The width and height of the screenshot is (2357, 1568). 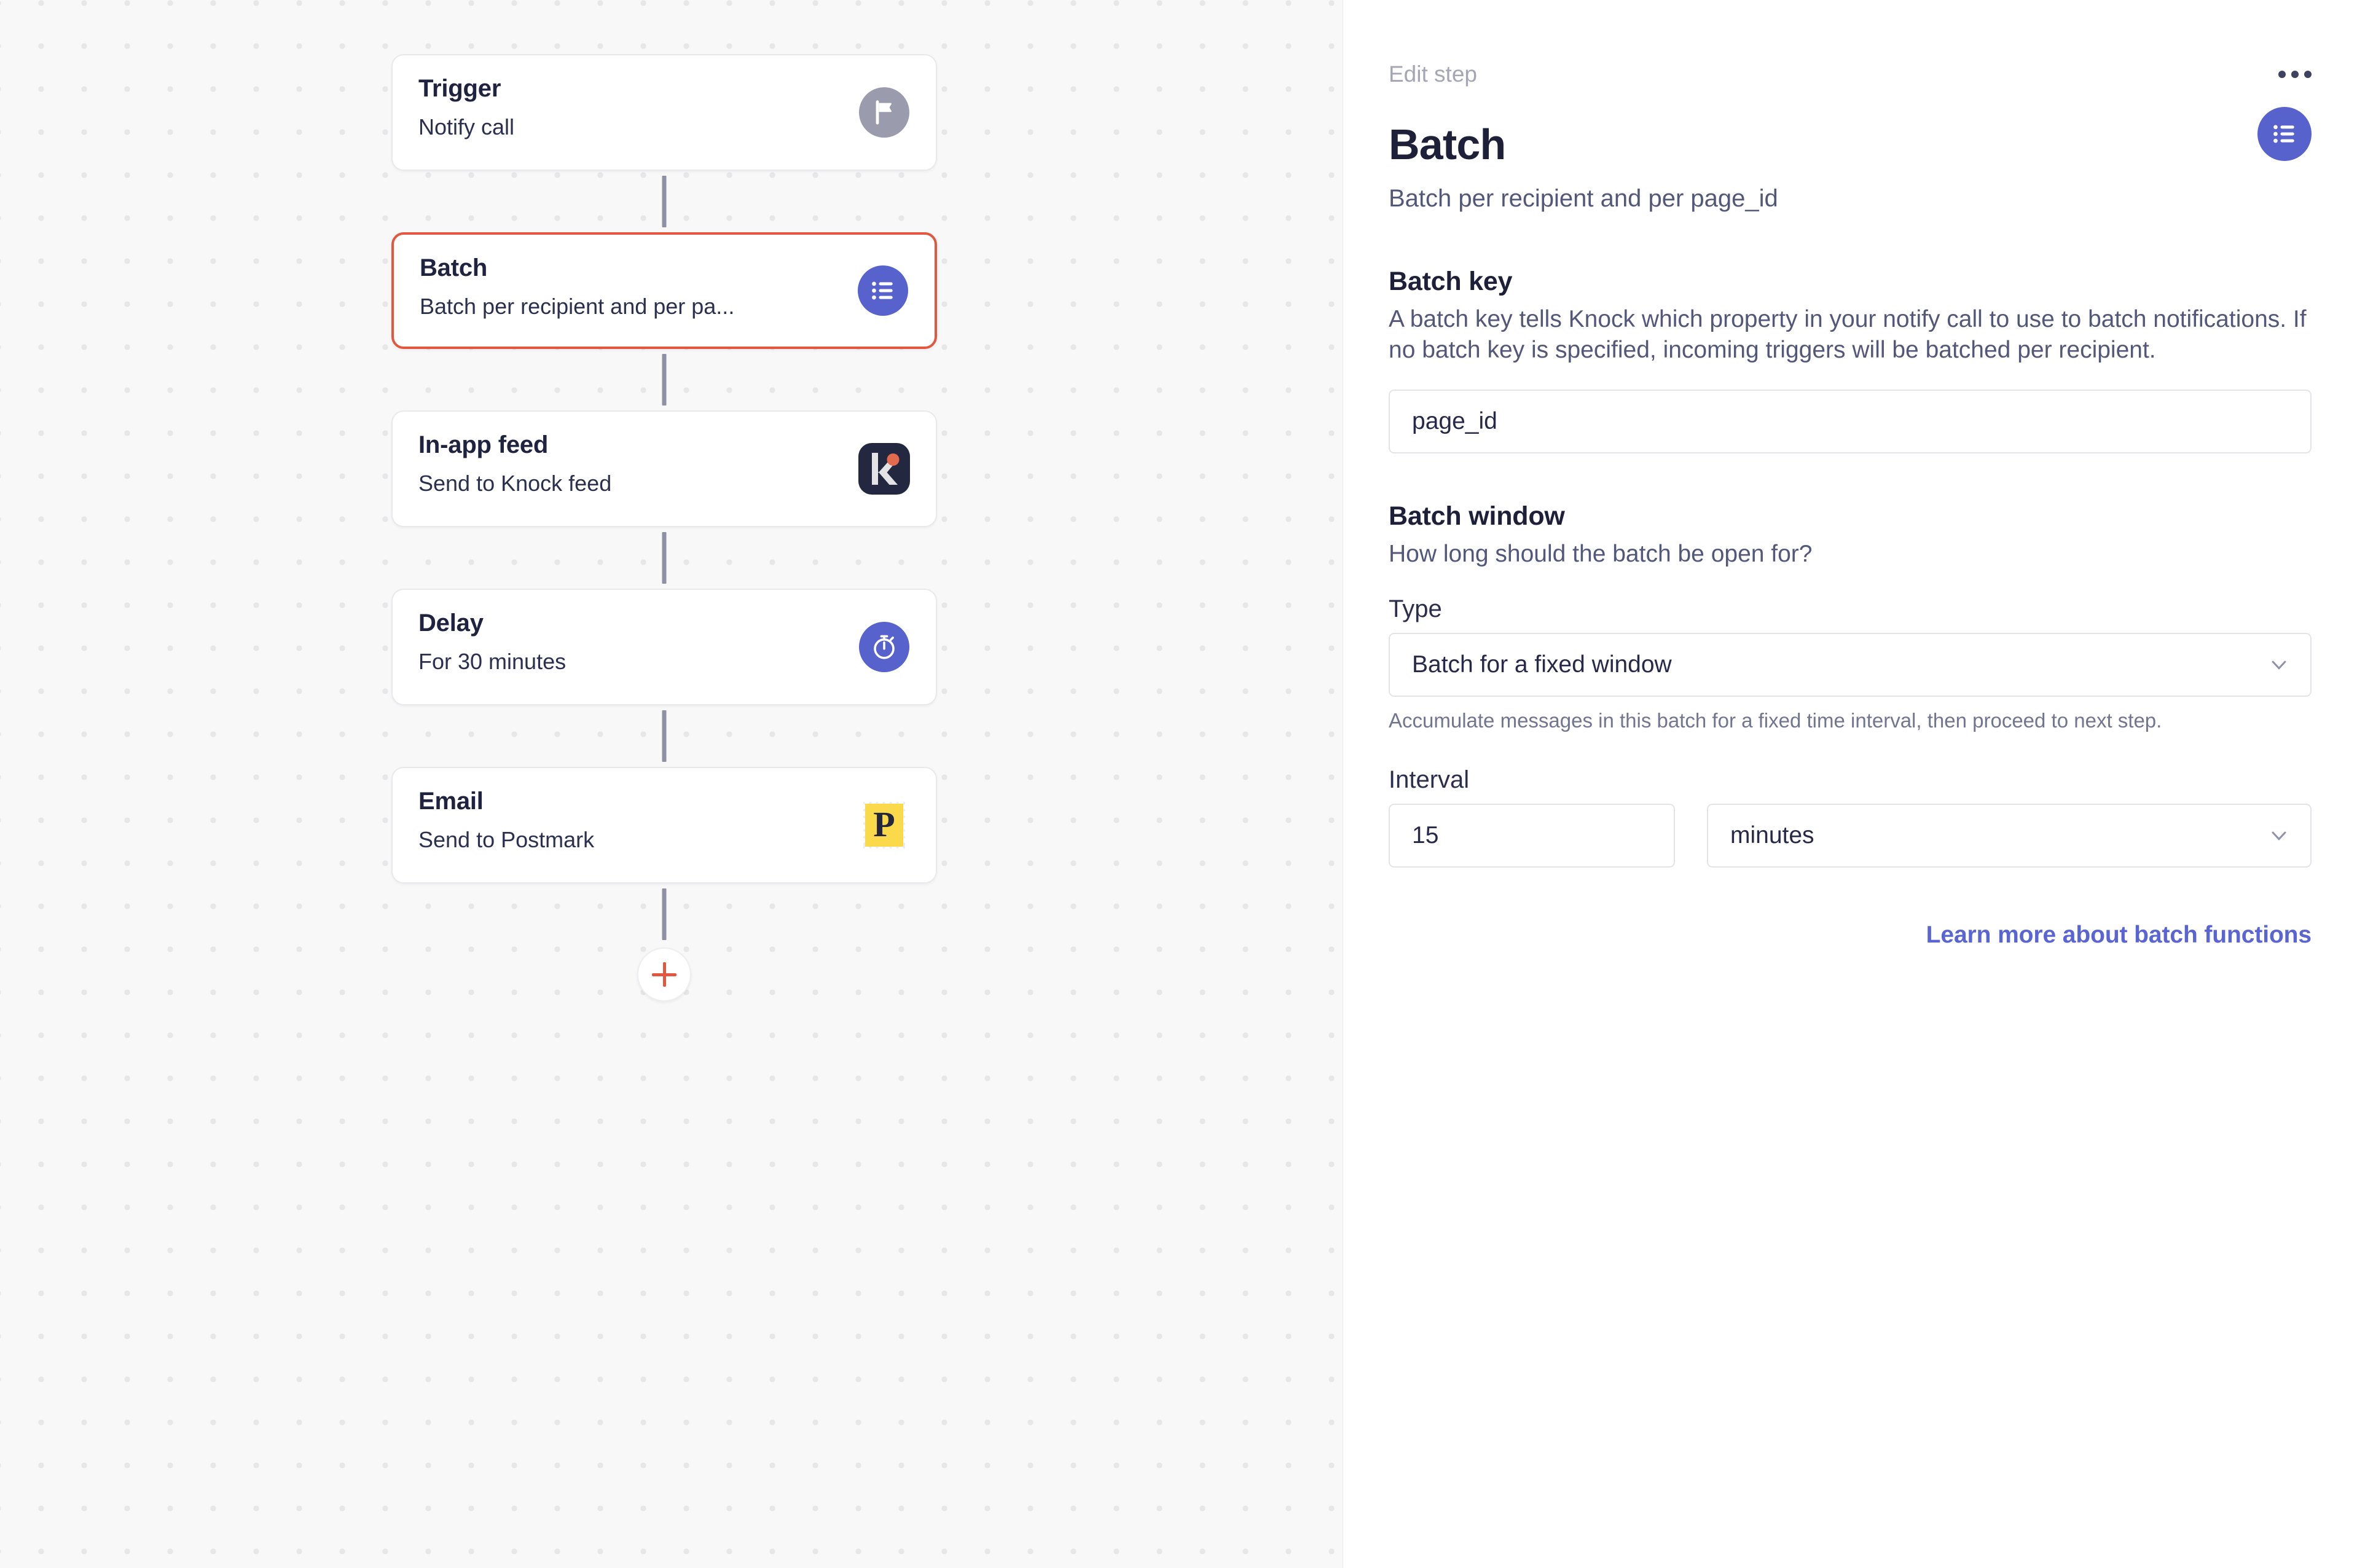 I want to click on batch-key-heading: Batch key, so click(x=1451, y=281).